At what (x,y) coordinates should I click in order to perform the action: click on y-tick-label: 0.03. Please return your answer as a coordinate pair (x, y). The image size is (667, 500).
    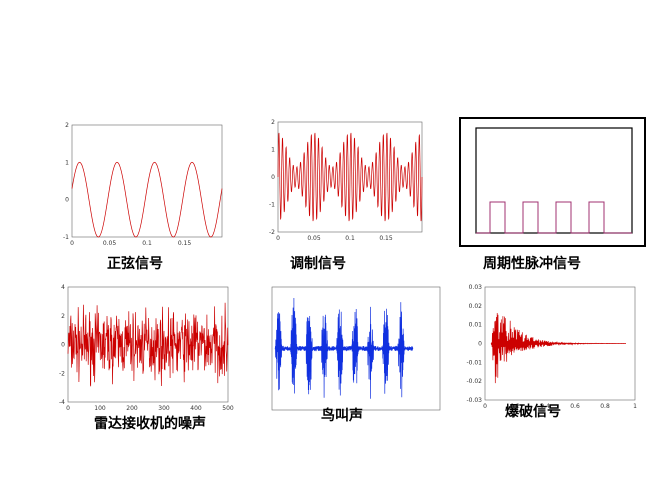
    Looking at the image, I should click on (476, 287).